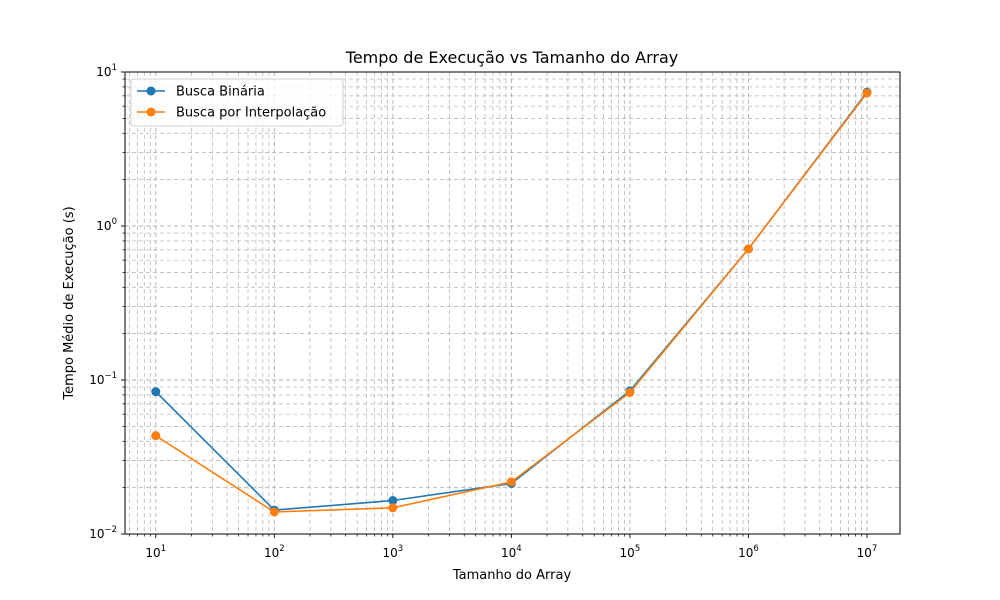  What do you see at coordinates (103, 533) in the screenshot?
I see `y-tick-label: 10⁻²` at bounding box center [103, 533].